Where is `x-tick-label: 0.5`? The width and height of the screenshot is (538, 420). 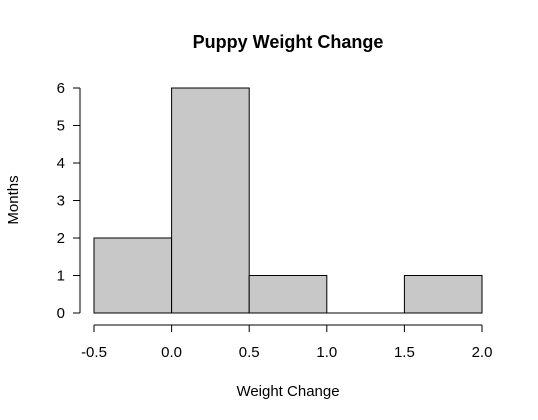
x-tick-label: 0.5 is located at coordinates (249, 352).